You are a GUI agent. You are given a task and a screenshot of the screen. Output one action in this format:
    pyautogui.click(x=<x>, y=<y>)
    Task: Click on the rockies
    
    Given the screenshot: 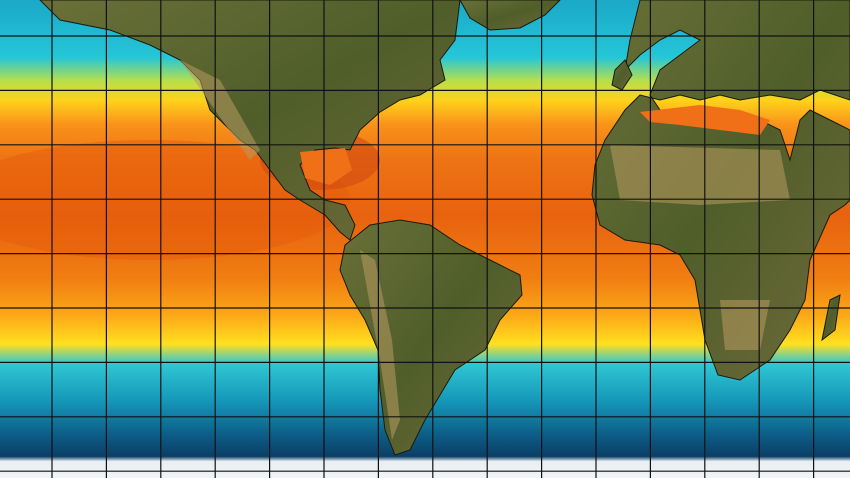 What is the action you would take?
    pyautogui.click(x=220, y=110)
    